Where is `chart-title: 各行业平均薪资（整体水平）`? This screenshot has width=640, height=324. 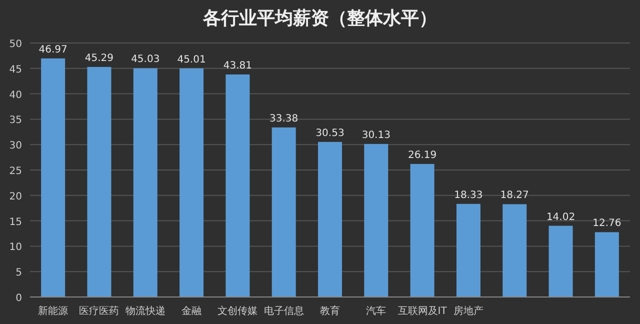
chart-title: 各行业平均薪资（整体水平） is located at coordinates (319, 18).